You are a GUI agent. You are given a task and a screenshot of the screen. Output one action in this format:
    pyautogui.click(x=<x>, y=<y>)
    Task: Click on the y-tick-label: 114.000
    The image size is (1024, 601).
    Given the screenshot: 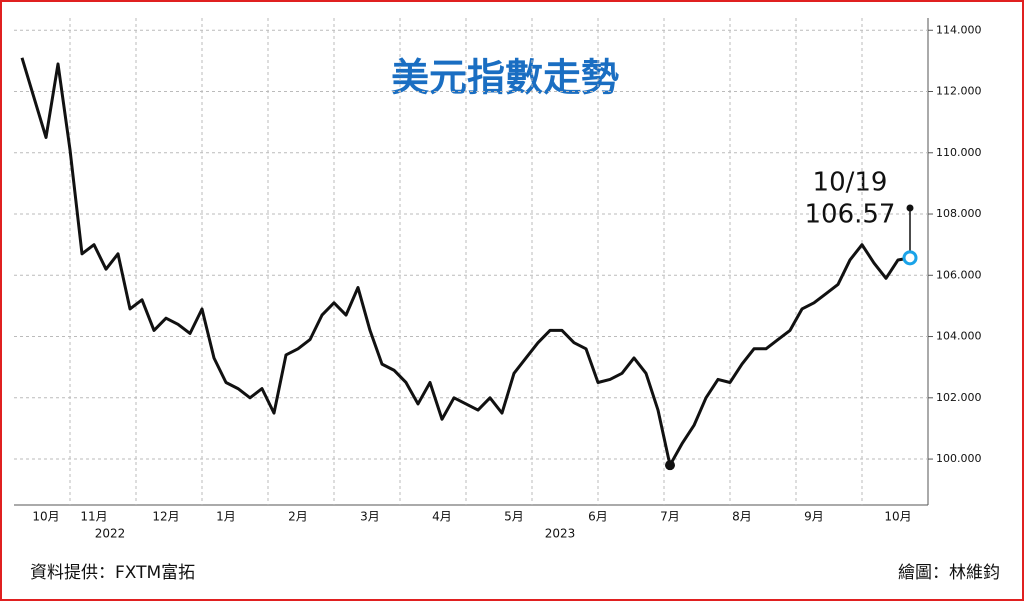 What is the action you would take?
    pyautogui.click(x=959, y=29)
    